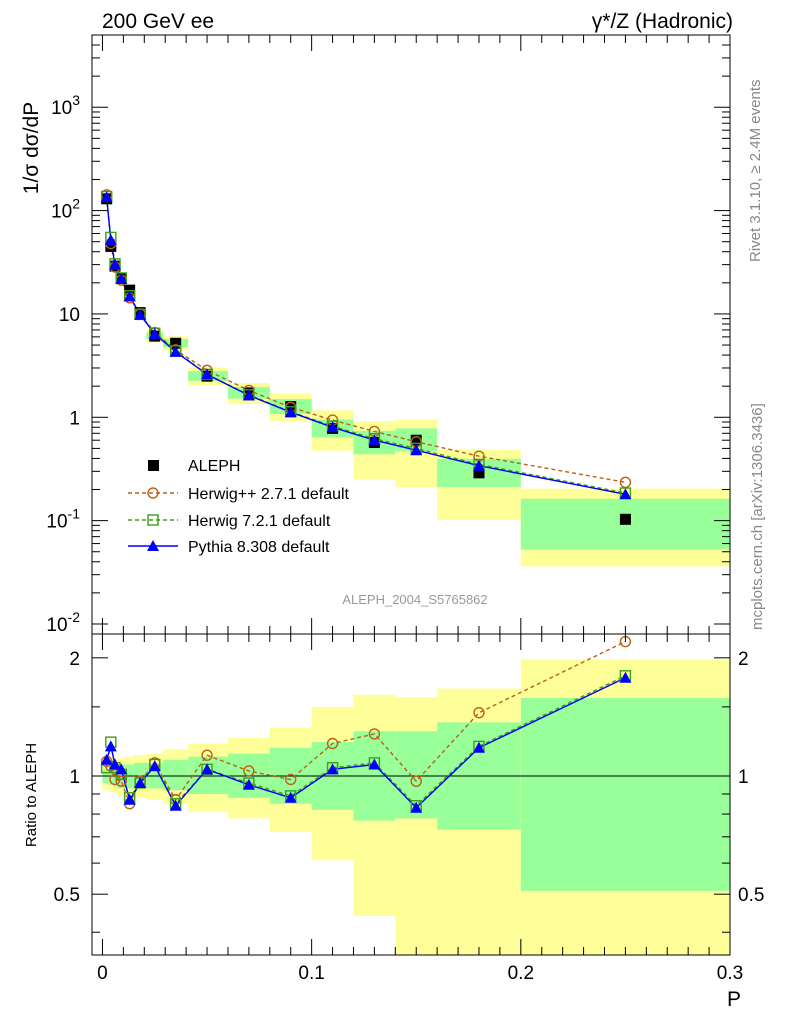  What do you see at coordinates (662, 21) in the screenshot?
I see `plot-title-right: γ*/Z (Hadronic)` at bounding box center [662, 21].